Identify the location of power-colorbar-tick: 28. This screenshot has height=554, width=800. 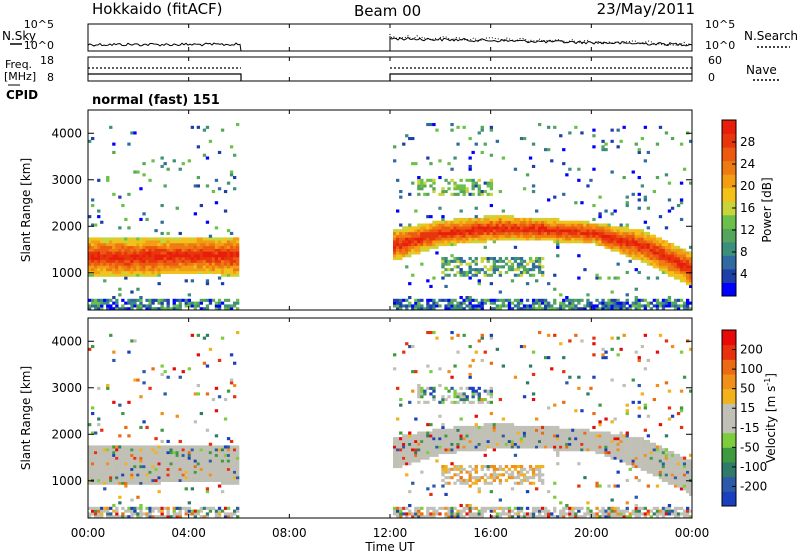
(747, 142).